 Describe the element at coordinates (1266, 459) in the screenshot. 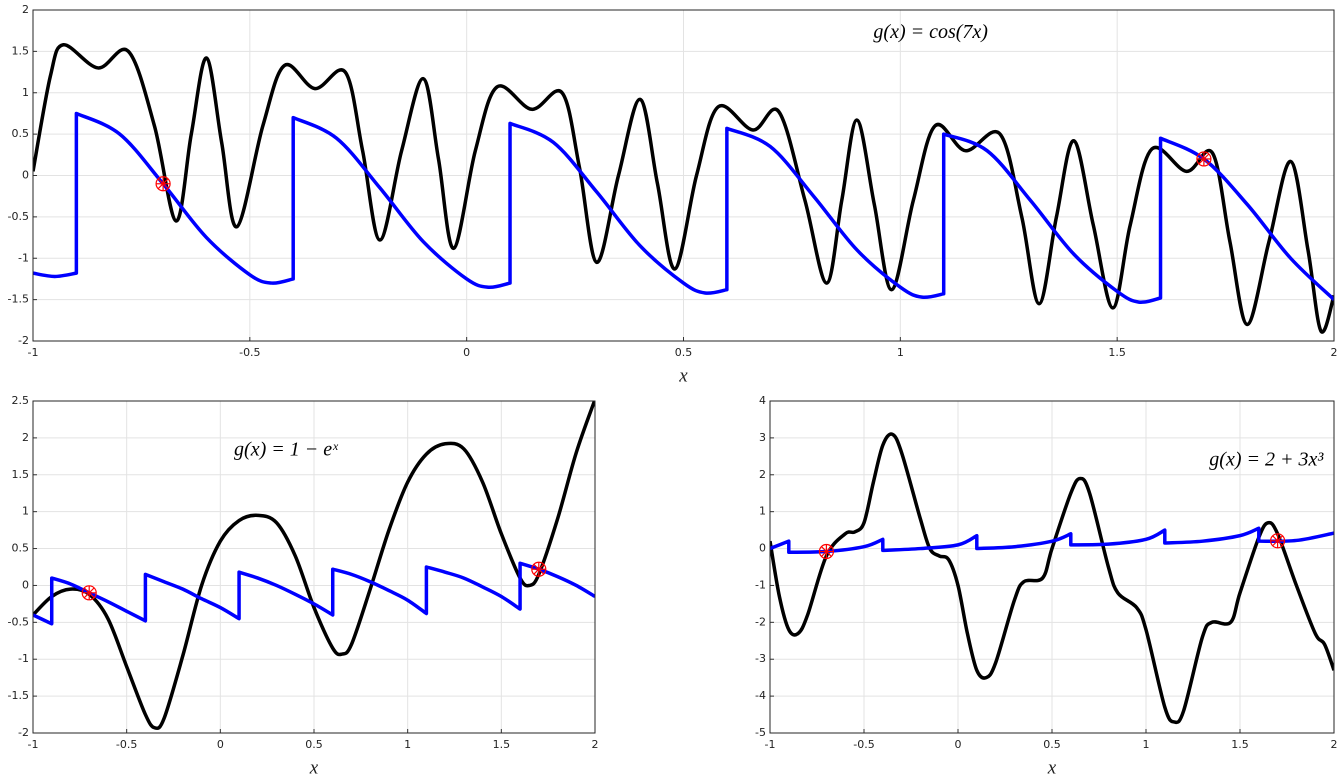

I see `annotation: g(x) = 2 + 3x³` at that location.